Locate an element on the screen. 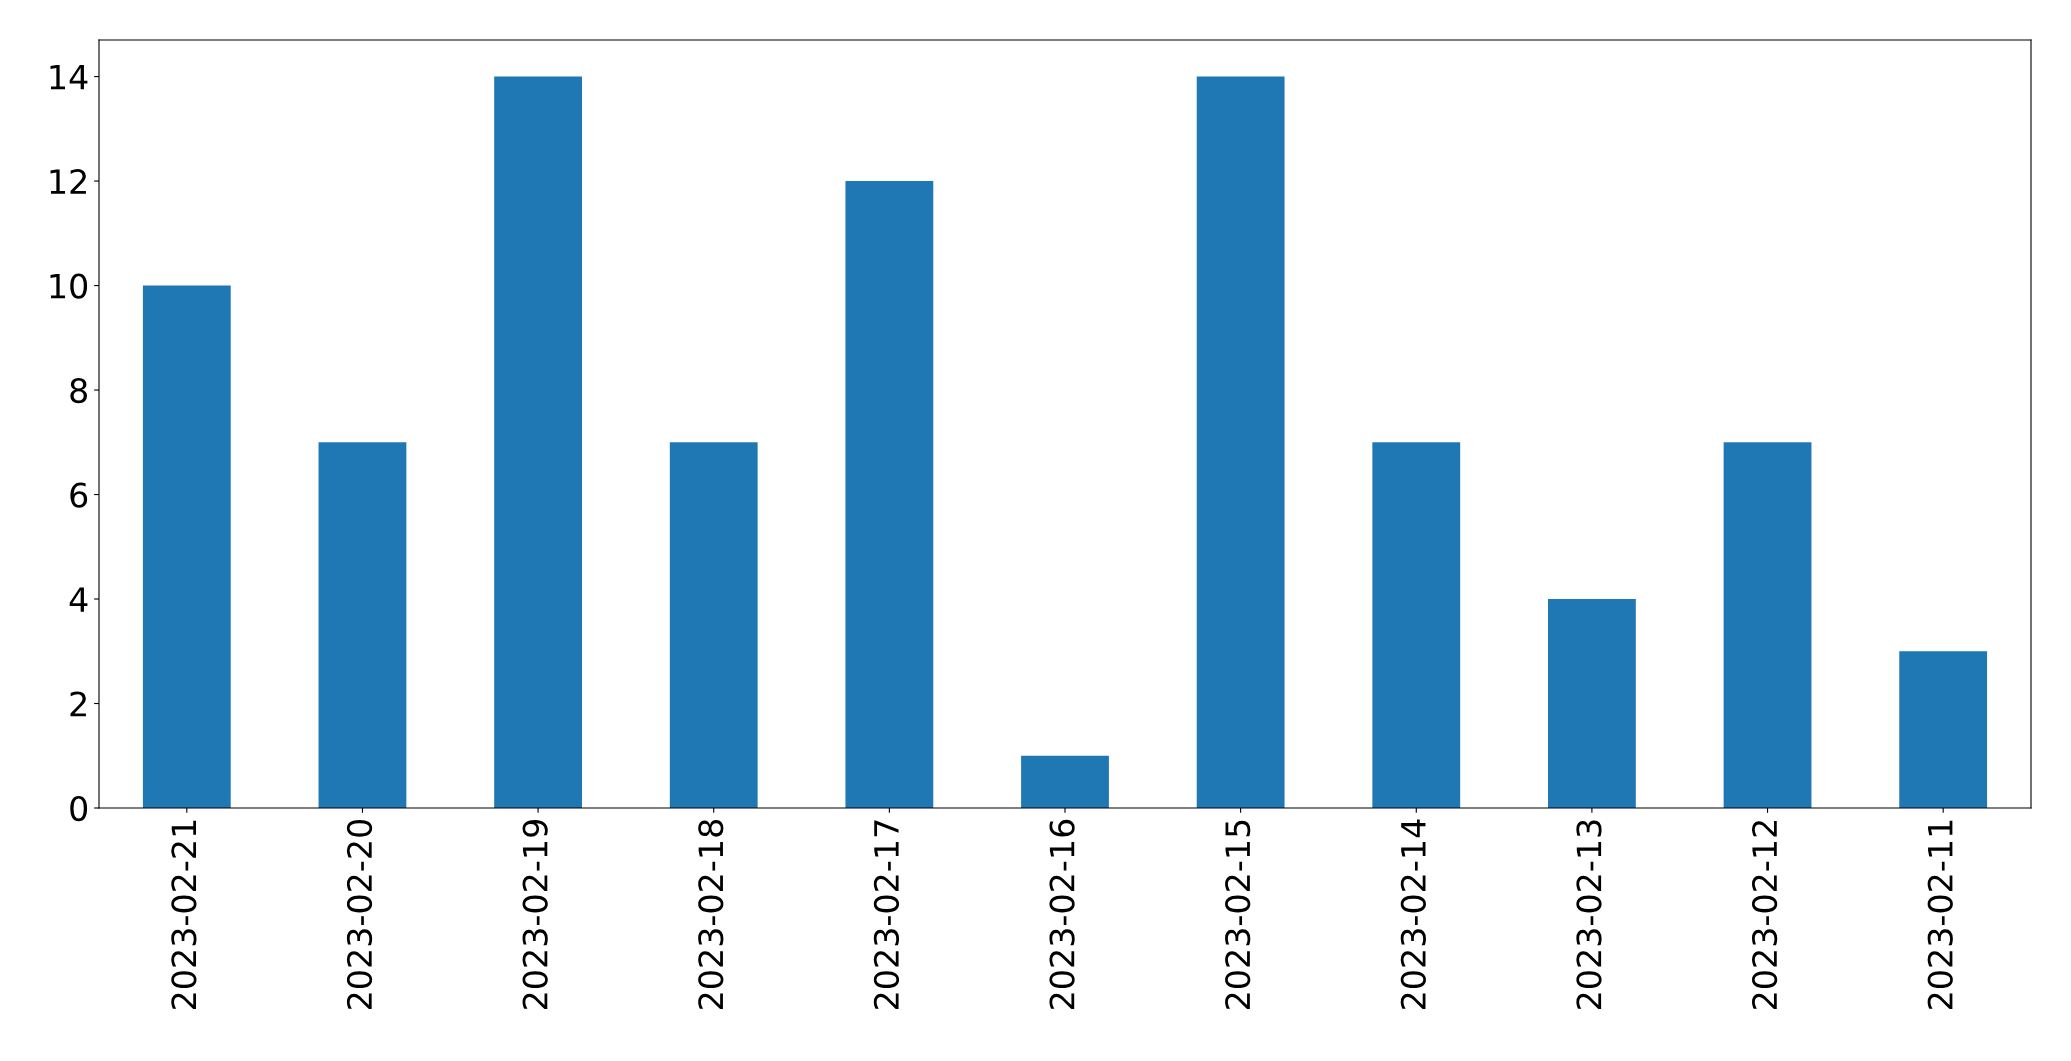 The height and width of the screenshot is (1061, 2071). y-tick-label: 12 is located at coordinates (68, 181).